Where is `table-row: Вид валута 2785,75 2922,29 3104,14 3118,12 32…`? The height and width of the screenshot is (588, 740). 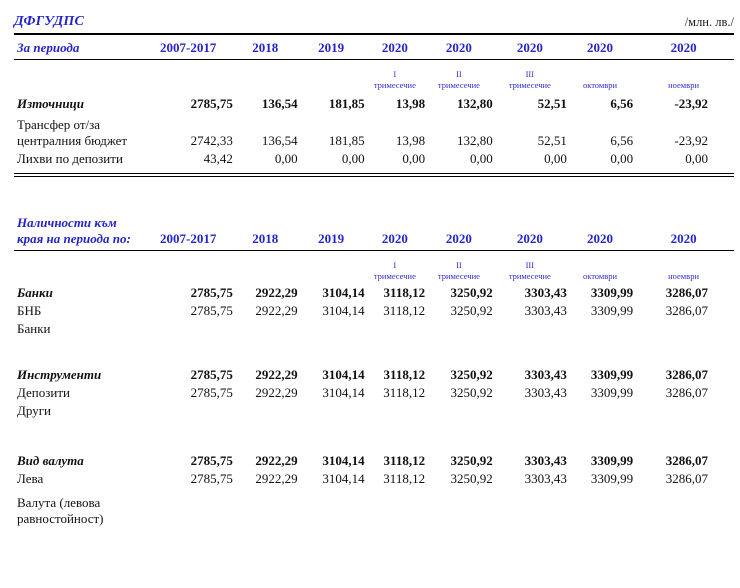 table-row: Вид валута 2785,75 2922,29 3104,14 3118,12 32… is located at coordinates (374, 460).